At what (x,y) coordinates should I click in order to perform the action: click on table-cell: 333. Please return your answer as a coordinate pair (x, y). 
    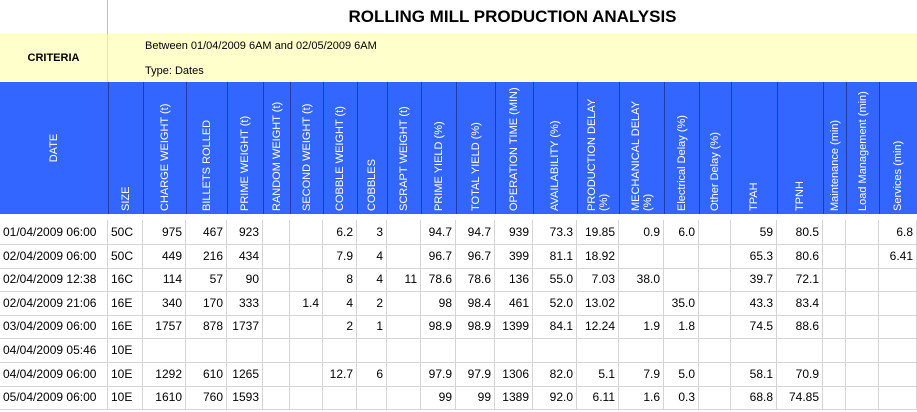
    Looking at the image, I should click on (245, 302).